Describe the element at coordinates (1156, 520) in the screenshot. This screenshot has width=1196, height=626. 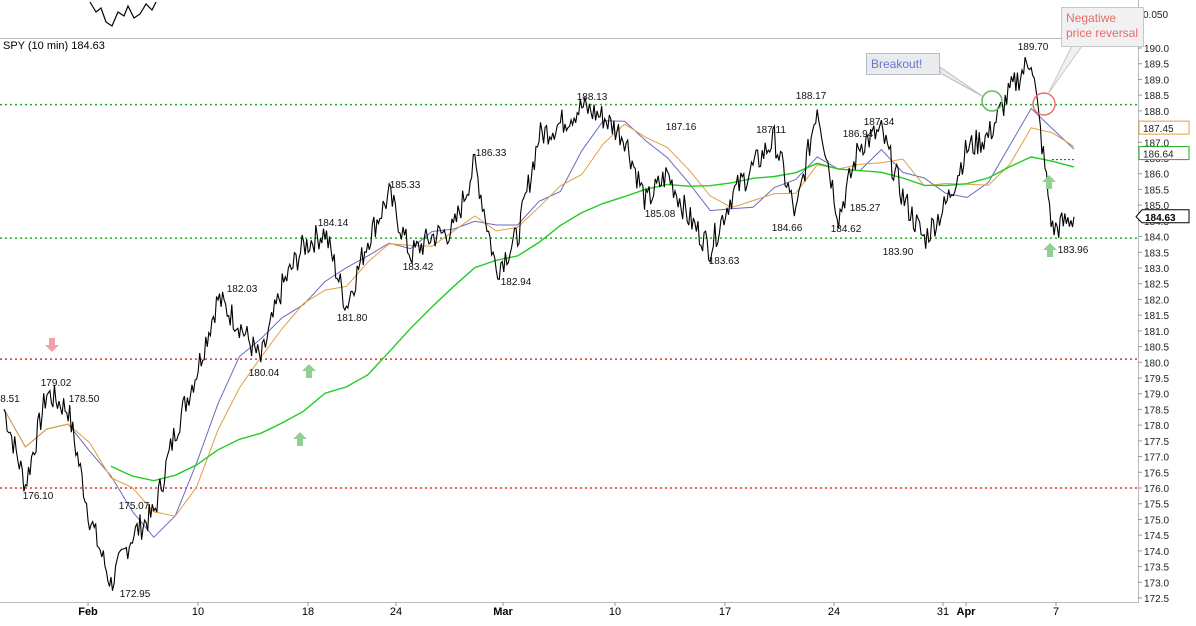
I see `y-tick-label-5: 175.0` at that location.